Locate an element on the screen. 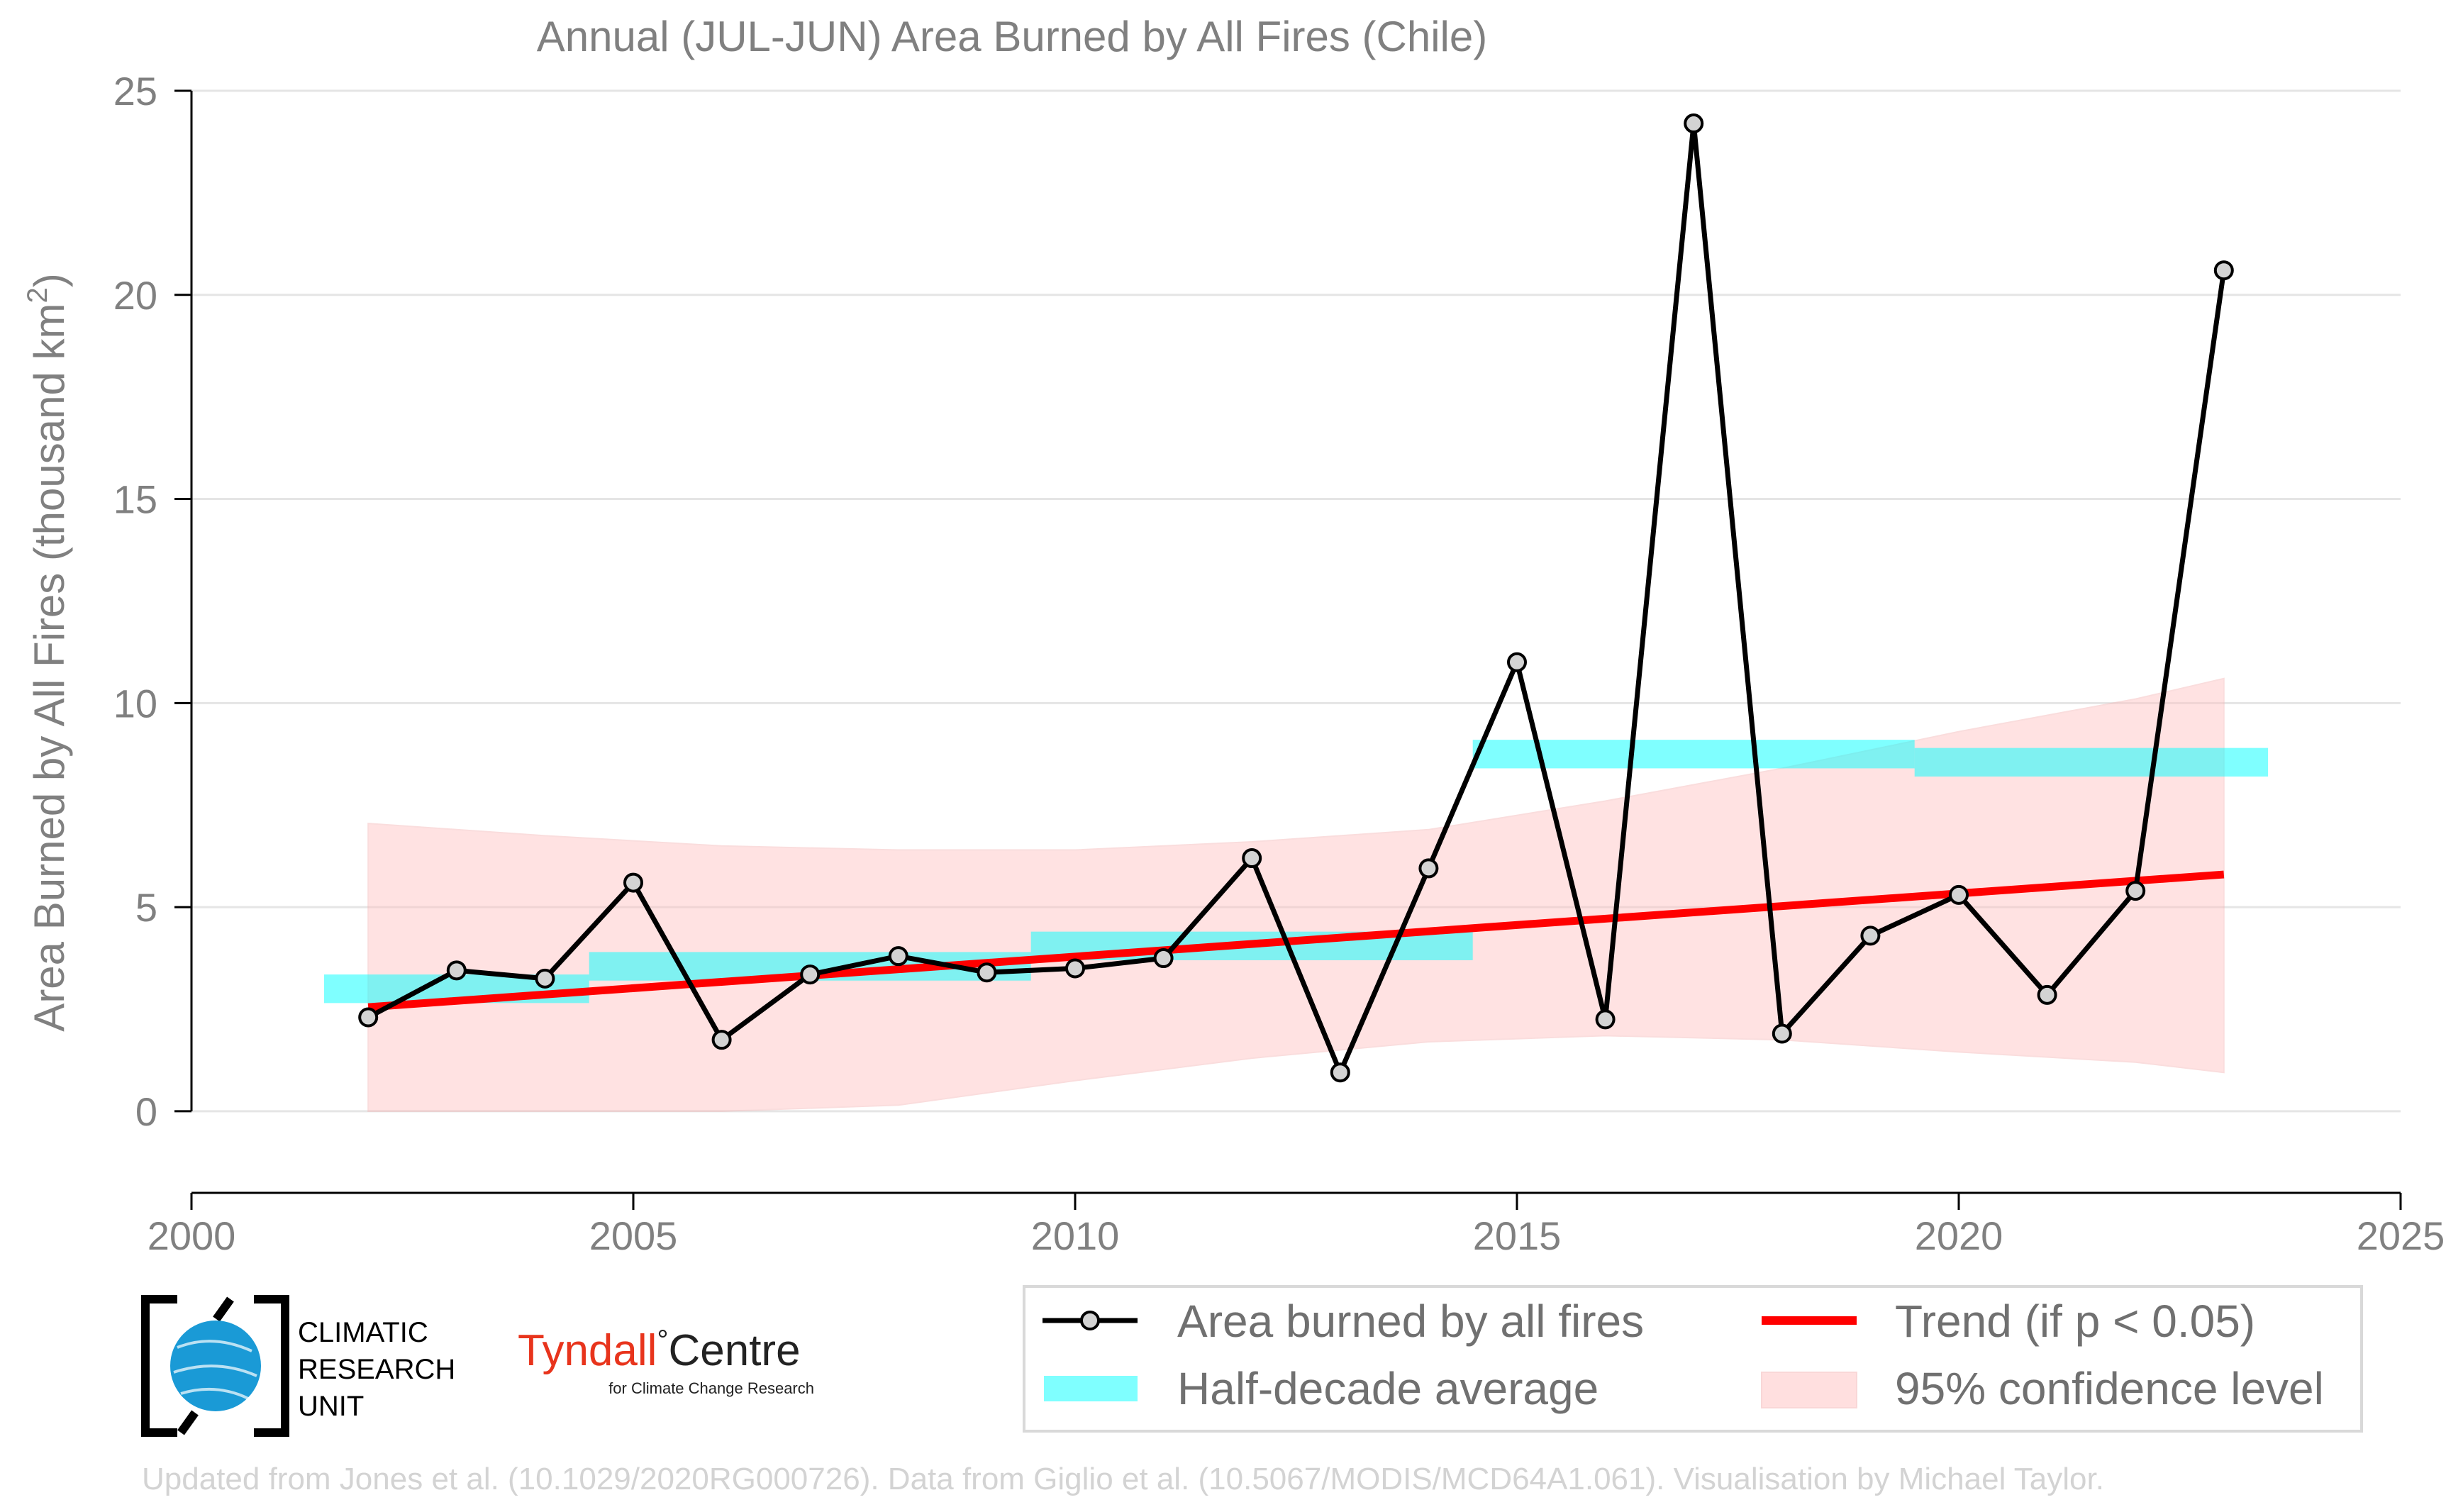 The height and width of the screenshot is (1512, 2463). data-point-2016 is located at coordinates (1606, 1019).